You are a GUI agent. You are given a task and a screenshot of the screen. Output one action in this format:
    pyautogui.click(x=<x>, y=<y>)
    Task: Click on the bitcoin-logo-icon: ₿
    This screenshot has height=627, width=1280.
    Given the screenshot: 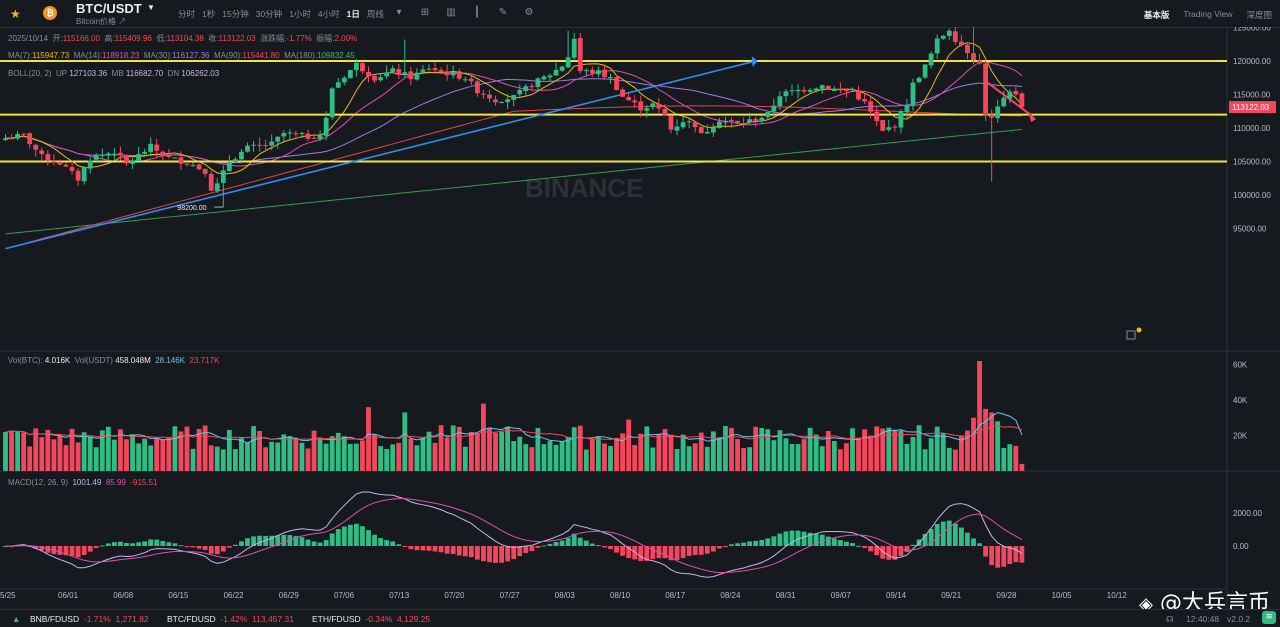 What is the action you would take?
    pyautogui.click(x=50, y=13)
    